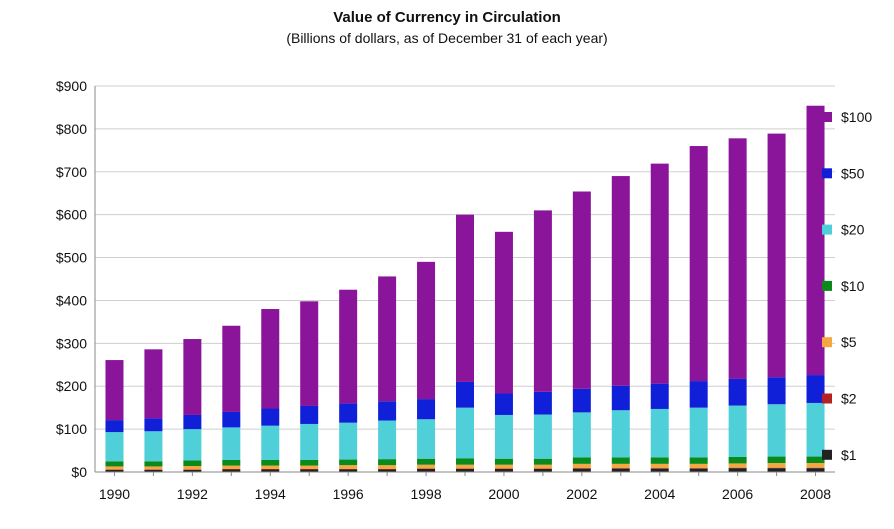 This screenshot has width=894, height=529. I want to click on legend-label: $10, so click(853, 286).